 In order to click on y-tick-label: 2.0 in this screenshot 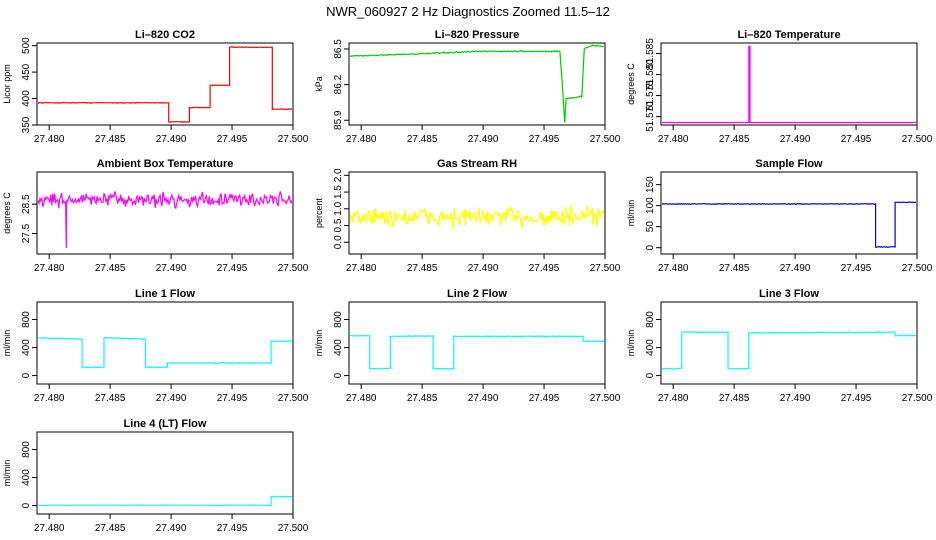, I will do `click(338, 175)`.